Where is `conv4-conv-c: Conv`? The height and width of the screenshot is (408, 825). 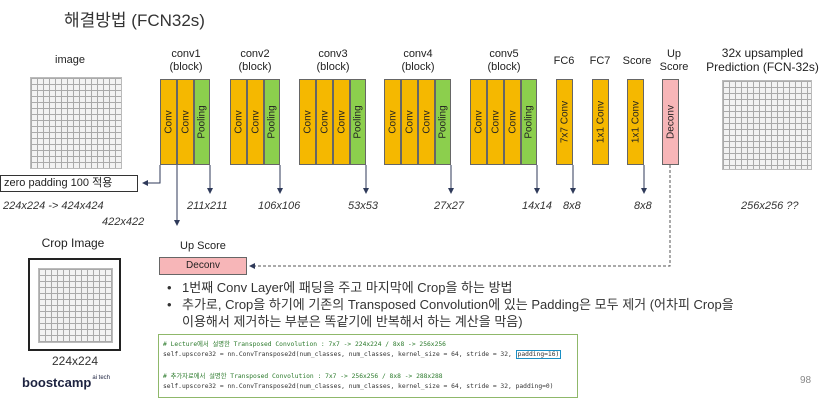 conv4-conv-c: Conv is located at coordinates (426, 122).